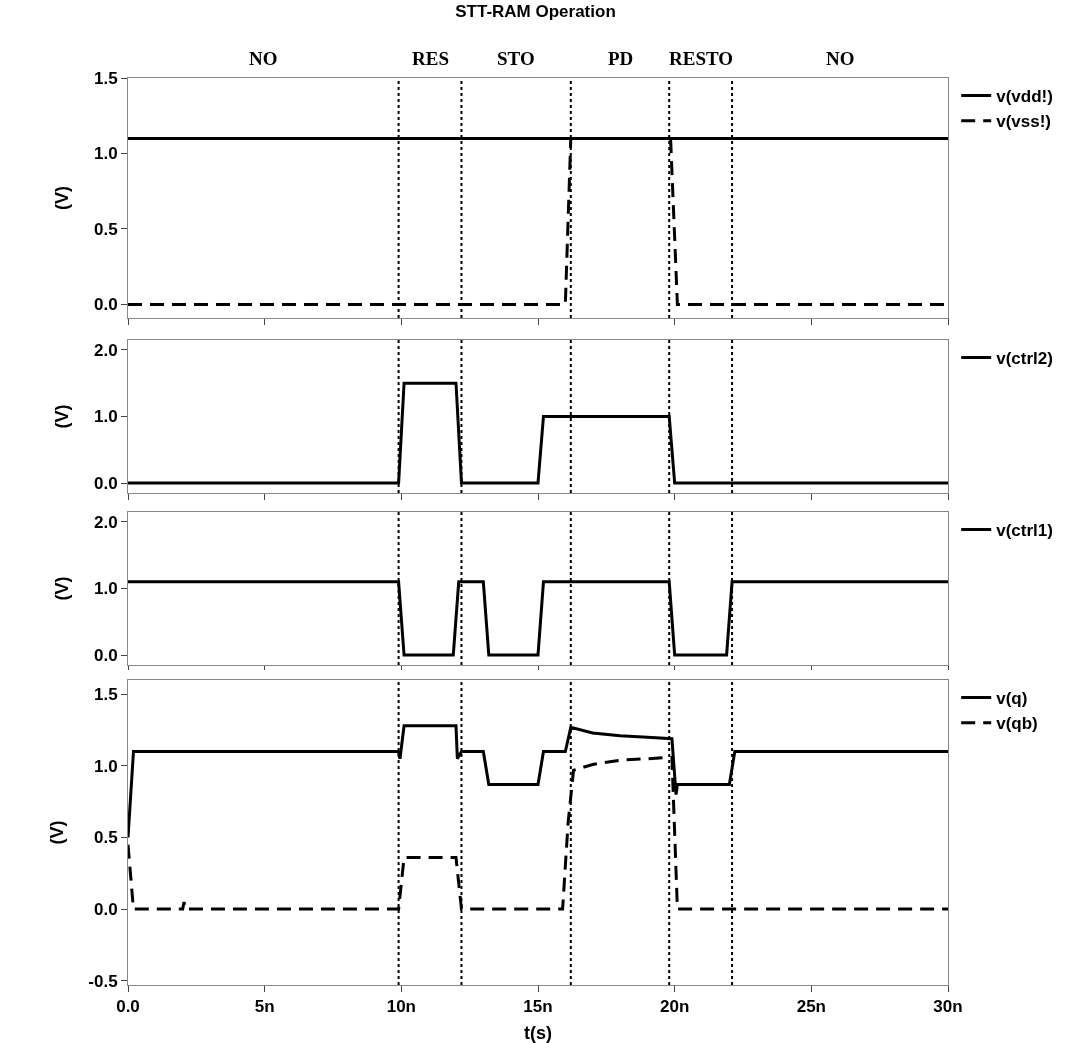 This screenshot has width=1071, height=1043. I want to click on x-tick-label: 20n, so click(675, 1007).